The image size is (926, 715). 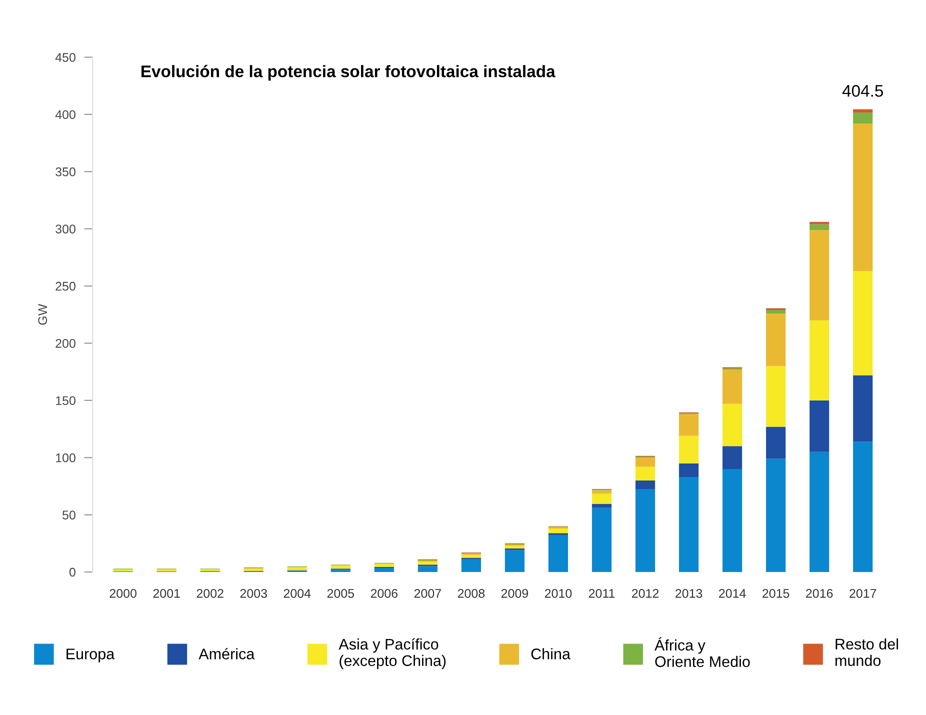 What do you see at coordinates (348, 72) in the screenshot?
I see `chart-title: Evolución de la potencia solar fotovoltaica instalada` at bounding box center [348, 72].